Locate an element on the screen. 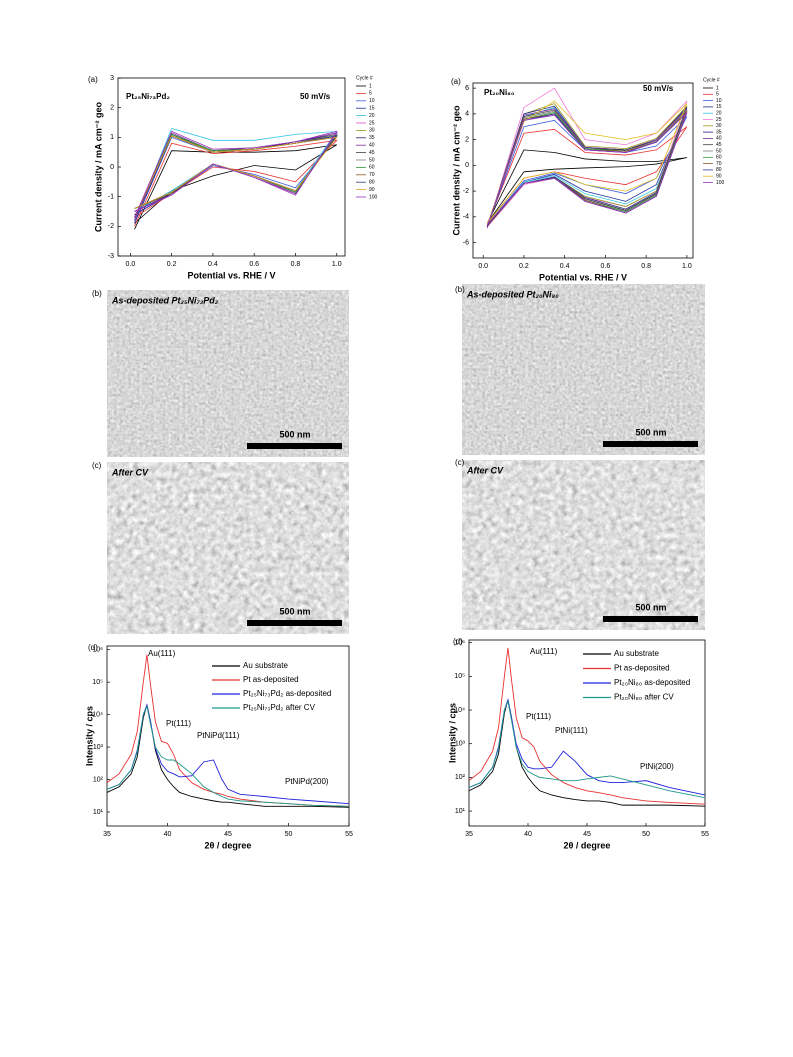 The height and width of the screenshot is (1057, 793). y-tick-label: -1 is located at coordinates (111, 197).